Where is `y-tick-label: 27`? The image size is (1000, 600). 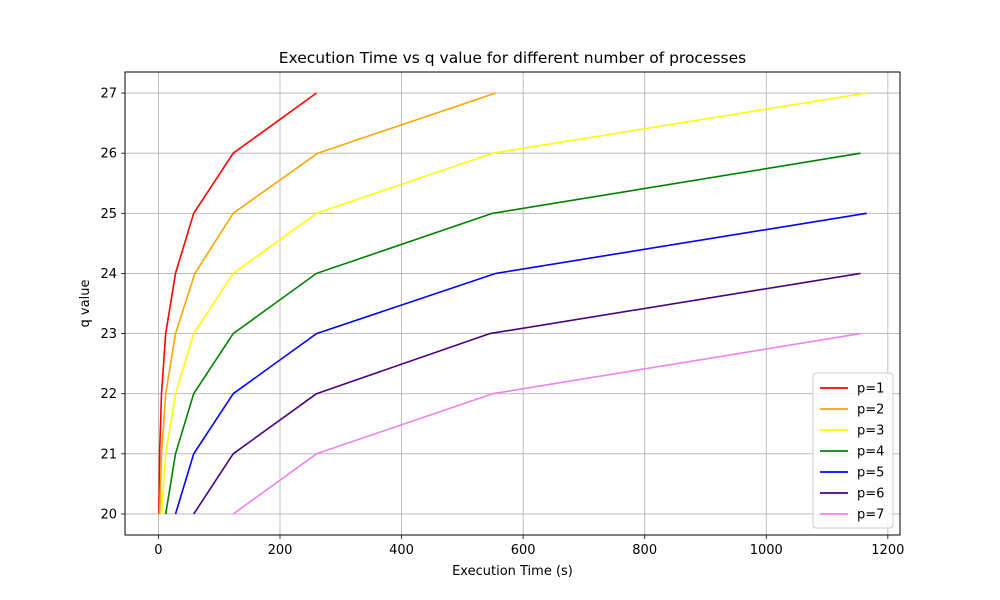 y-tick-label: 27 is located at coordinates (108, 94).